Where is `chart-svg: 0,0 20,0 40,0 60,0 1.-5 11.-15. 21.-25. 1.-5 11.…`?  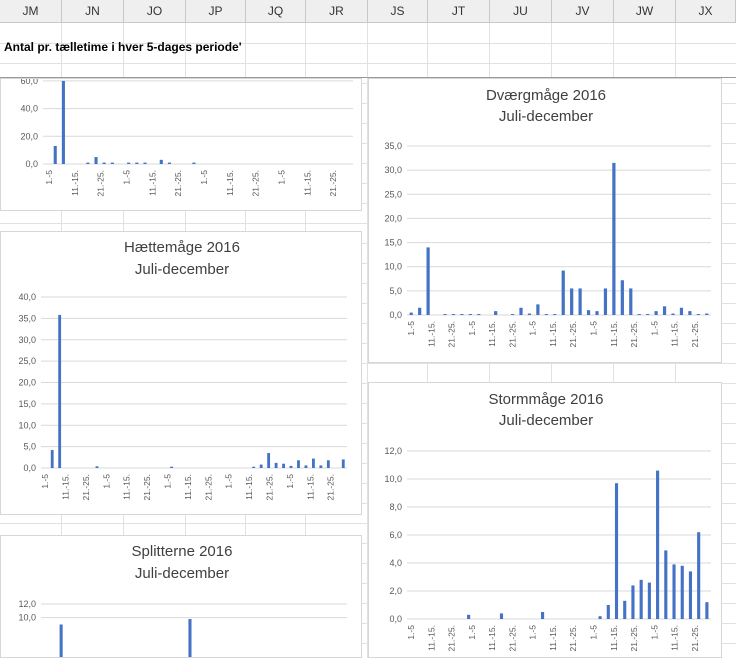
chart-svg: 0,0 20,0 40,0 60,0 1.-5 11.-15. 21.-25. 1.-5 11.… is located at coordinates (186, 137).